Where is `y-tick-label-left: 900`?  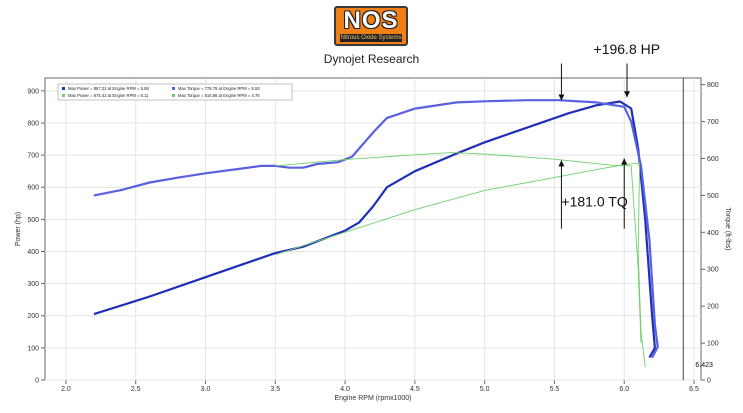 y-tick-label-left: 900 is located at coordinates (33, 91).